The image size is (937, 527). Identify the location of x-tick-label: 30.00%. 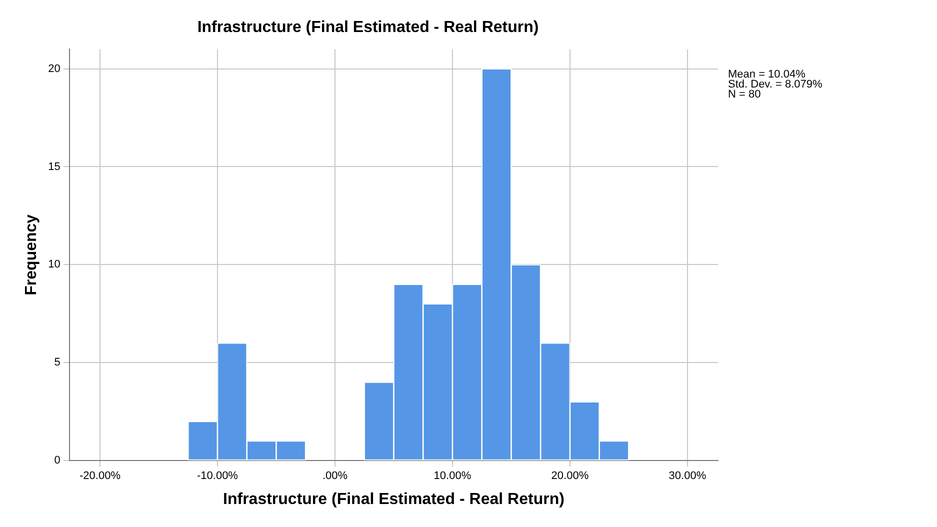
(687, 476).